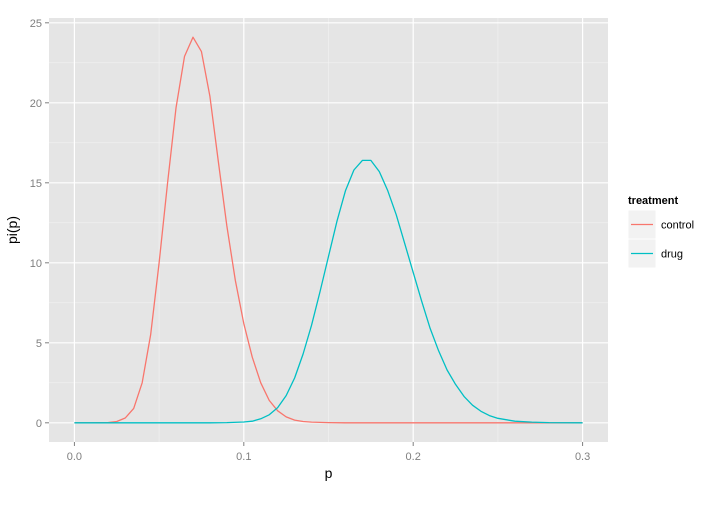 This screenshot has width=712, height=505. I want to click on x-tick-label: 0.0, so click(74, 457).